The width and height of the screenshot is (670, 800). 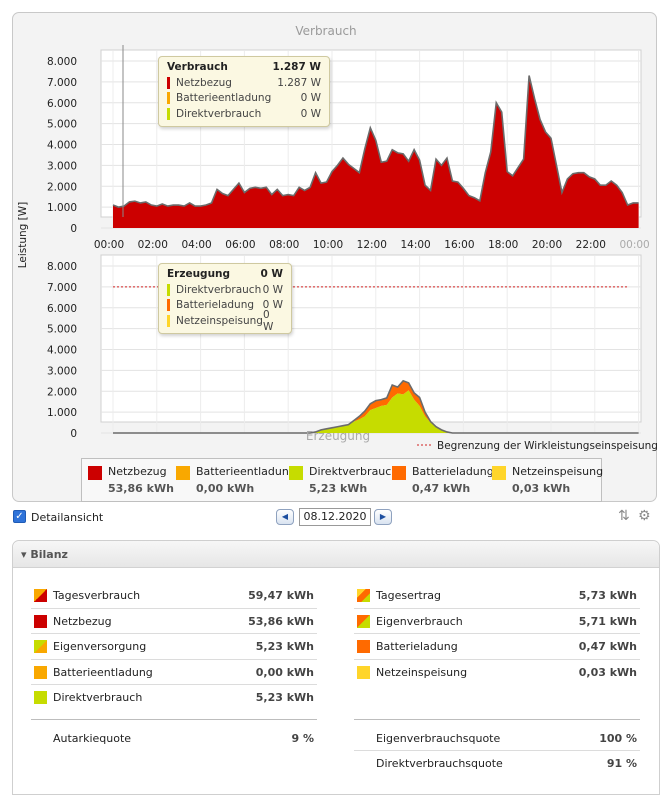 I want to click on bilanz-label: Direktverbrauchsquote, so click(x=439, y=763).